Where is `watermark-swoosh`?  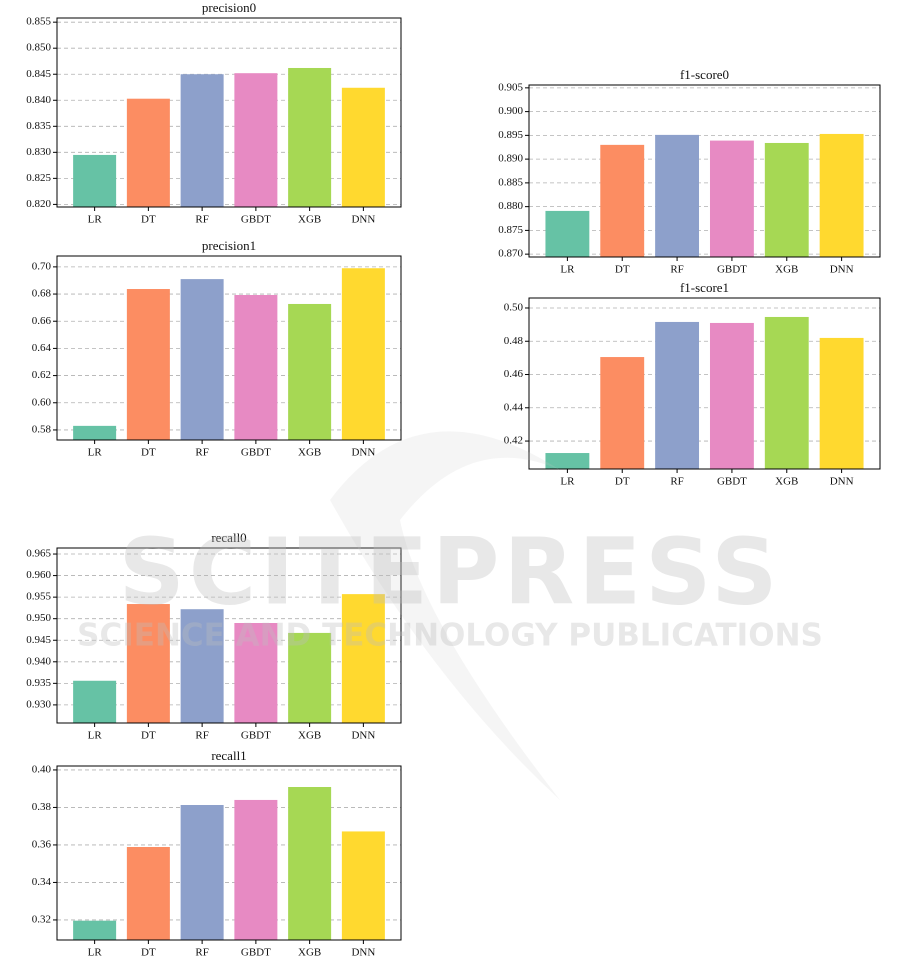 watermark-swoosh is located at coordinates (445, 615).